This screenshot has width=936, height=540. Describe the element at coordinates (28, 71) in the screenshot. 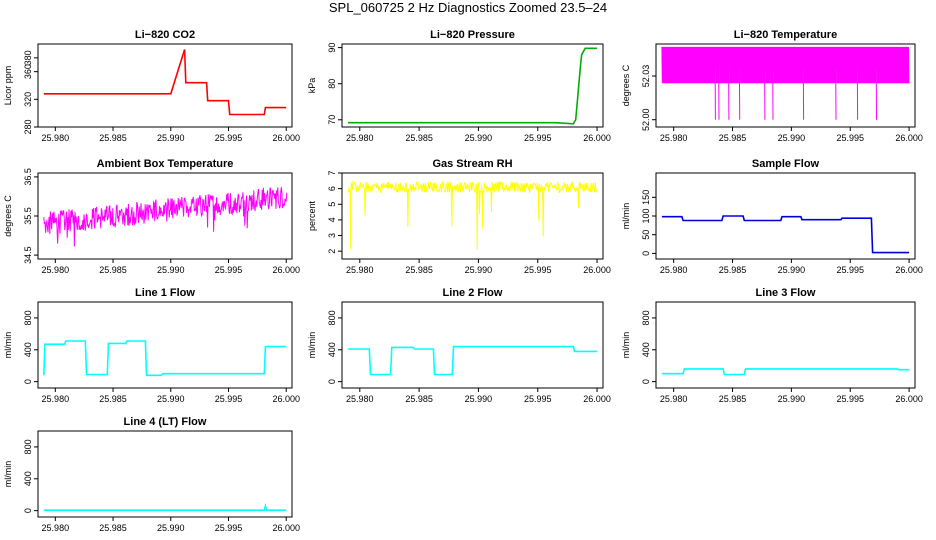

I see `y-tick-label: 360` at that location.